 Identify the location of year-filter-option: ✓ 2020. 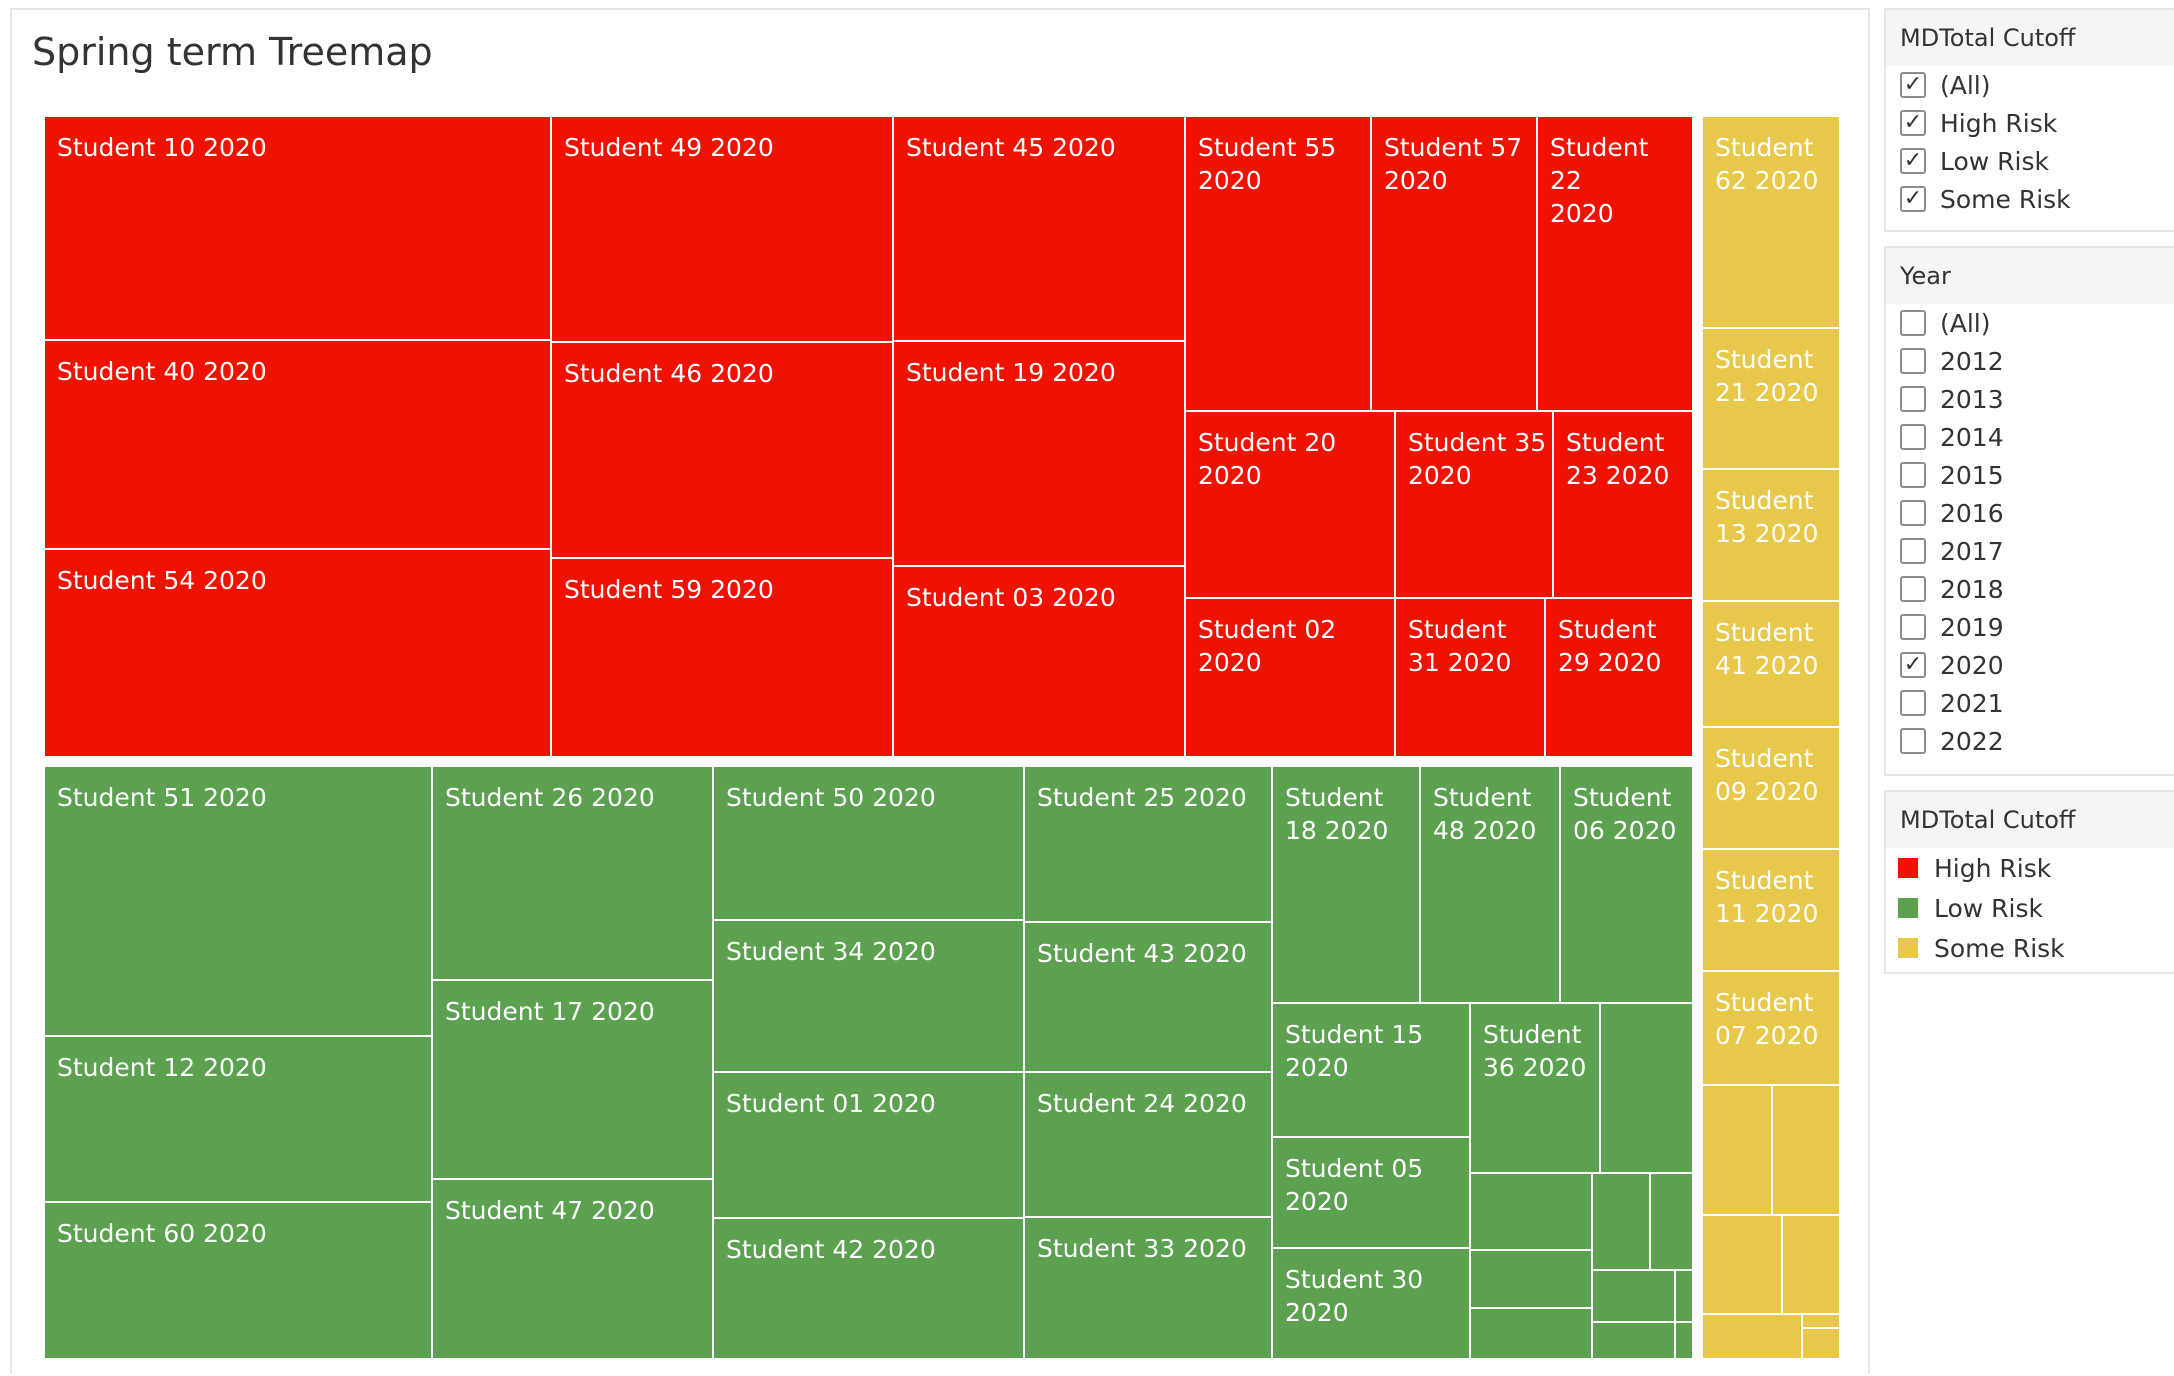
(2030, 665).